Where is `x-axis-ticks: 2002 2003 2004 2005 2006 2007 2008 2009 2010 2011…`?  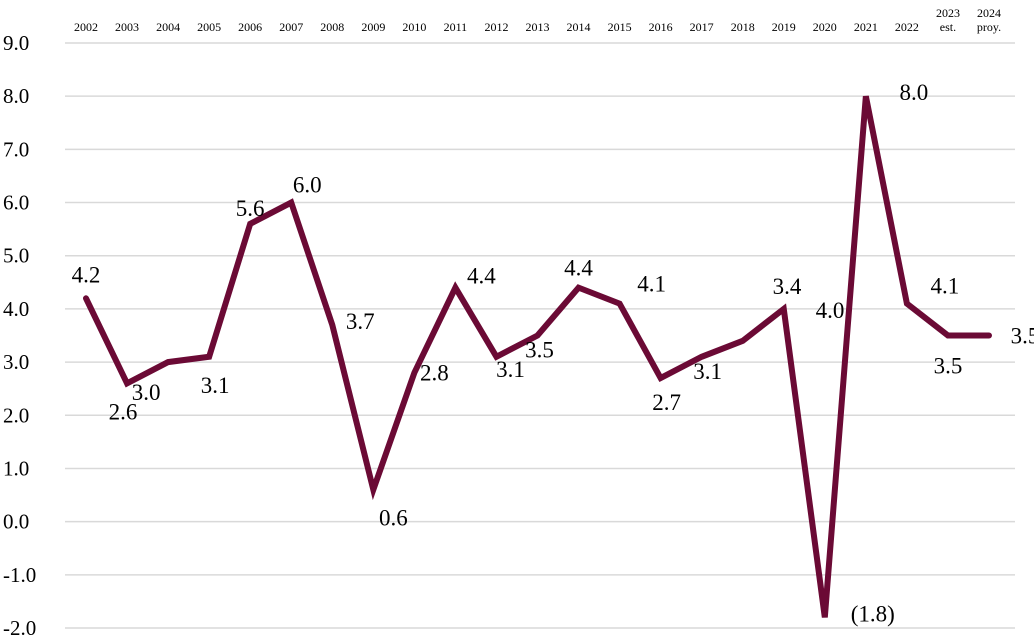 x-axis-ticks: 2002 2003 2004 2005 2006 2007 2008 2009 2010 2011… is located at coordinates (537, 20).